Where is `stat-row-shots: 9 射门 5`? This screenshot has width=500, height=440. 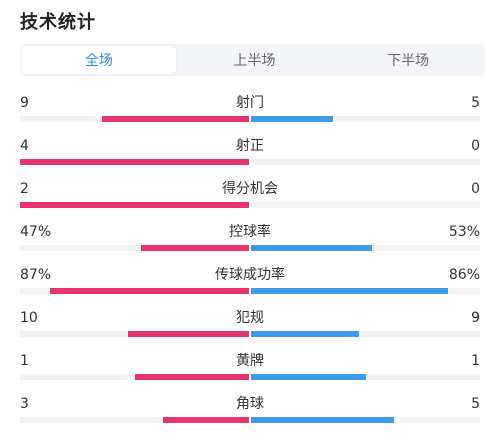 stat-row-shots: 9 射门 5 is located at coordinates (250, 103).